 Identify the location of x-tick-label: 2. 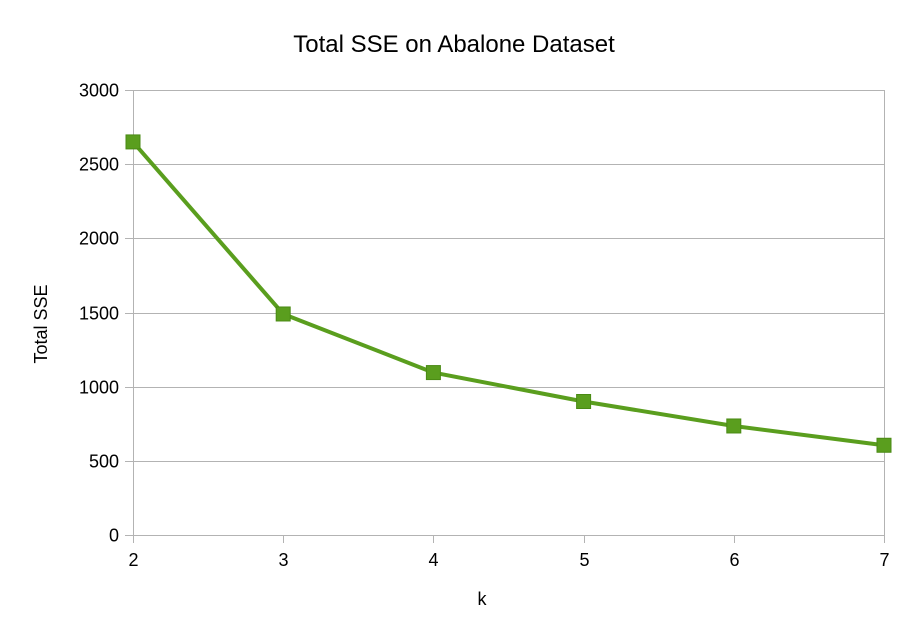
(133, 560).